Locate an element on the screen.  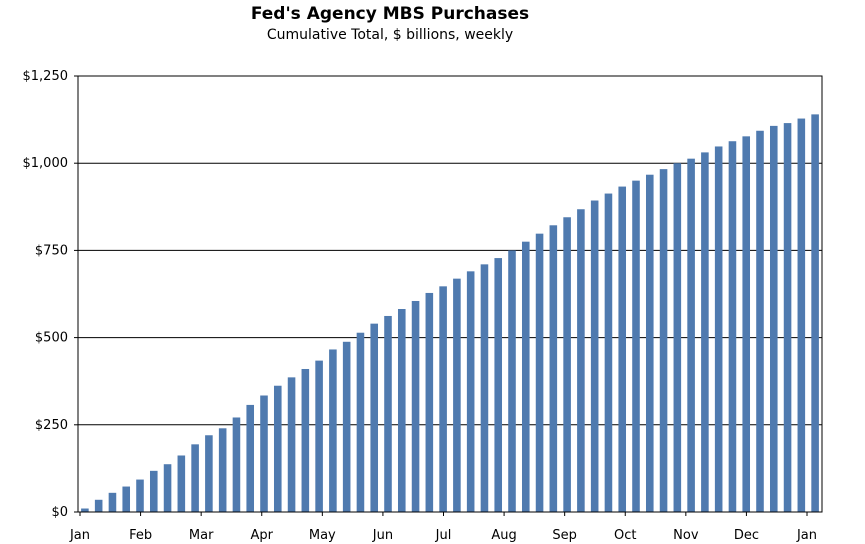
chart-title: Fed's Agency MBS Purchases is located at coordinates (390, 14).